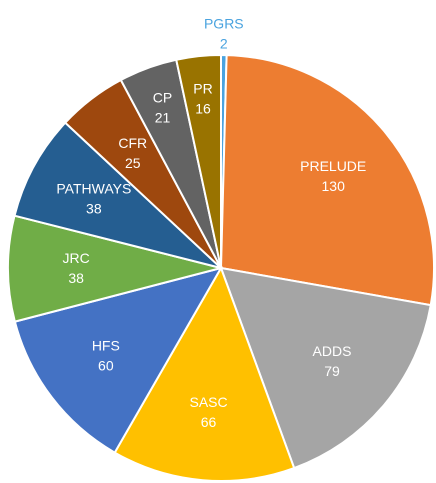 The height and width of the screenshot is (483, 436). Describe the element at coordinates (332, 371) in the screenshot. I see `slice-value: 79` at that location.